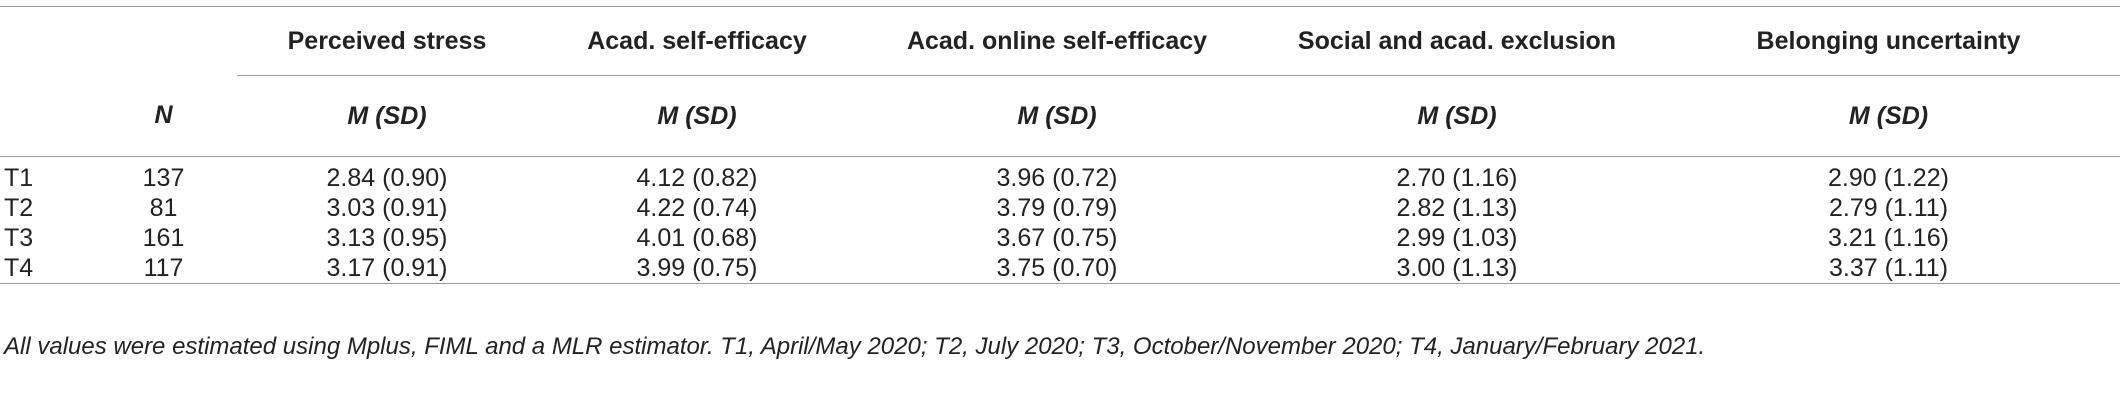 This screenshot has height=420, width=2120. I want to click on n-header: N, so click(163, 116).